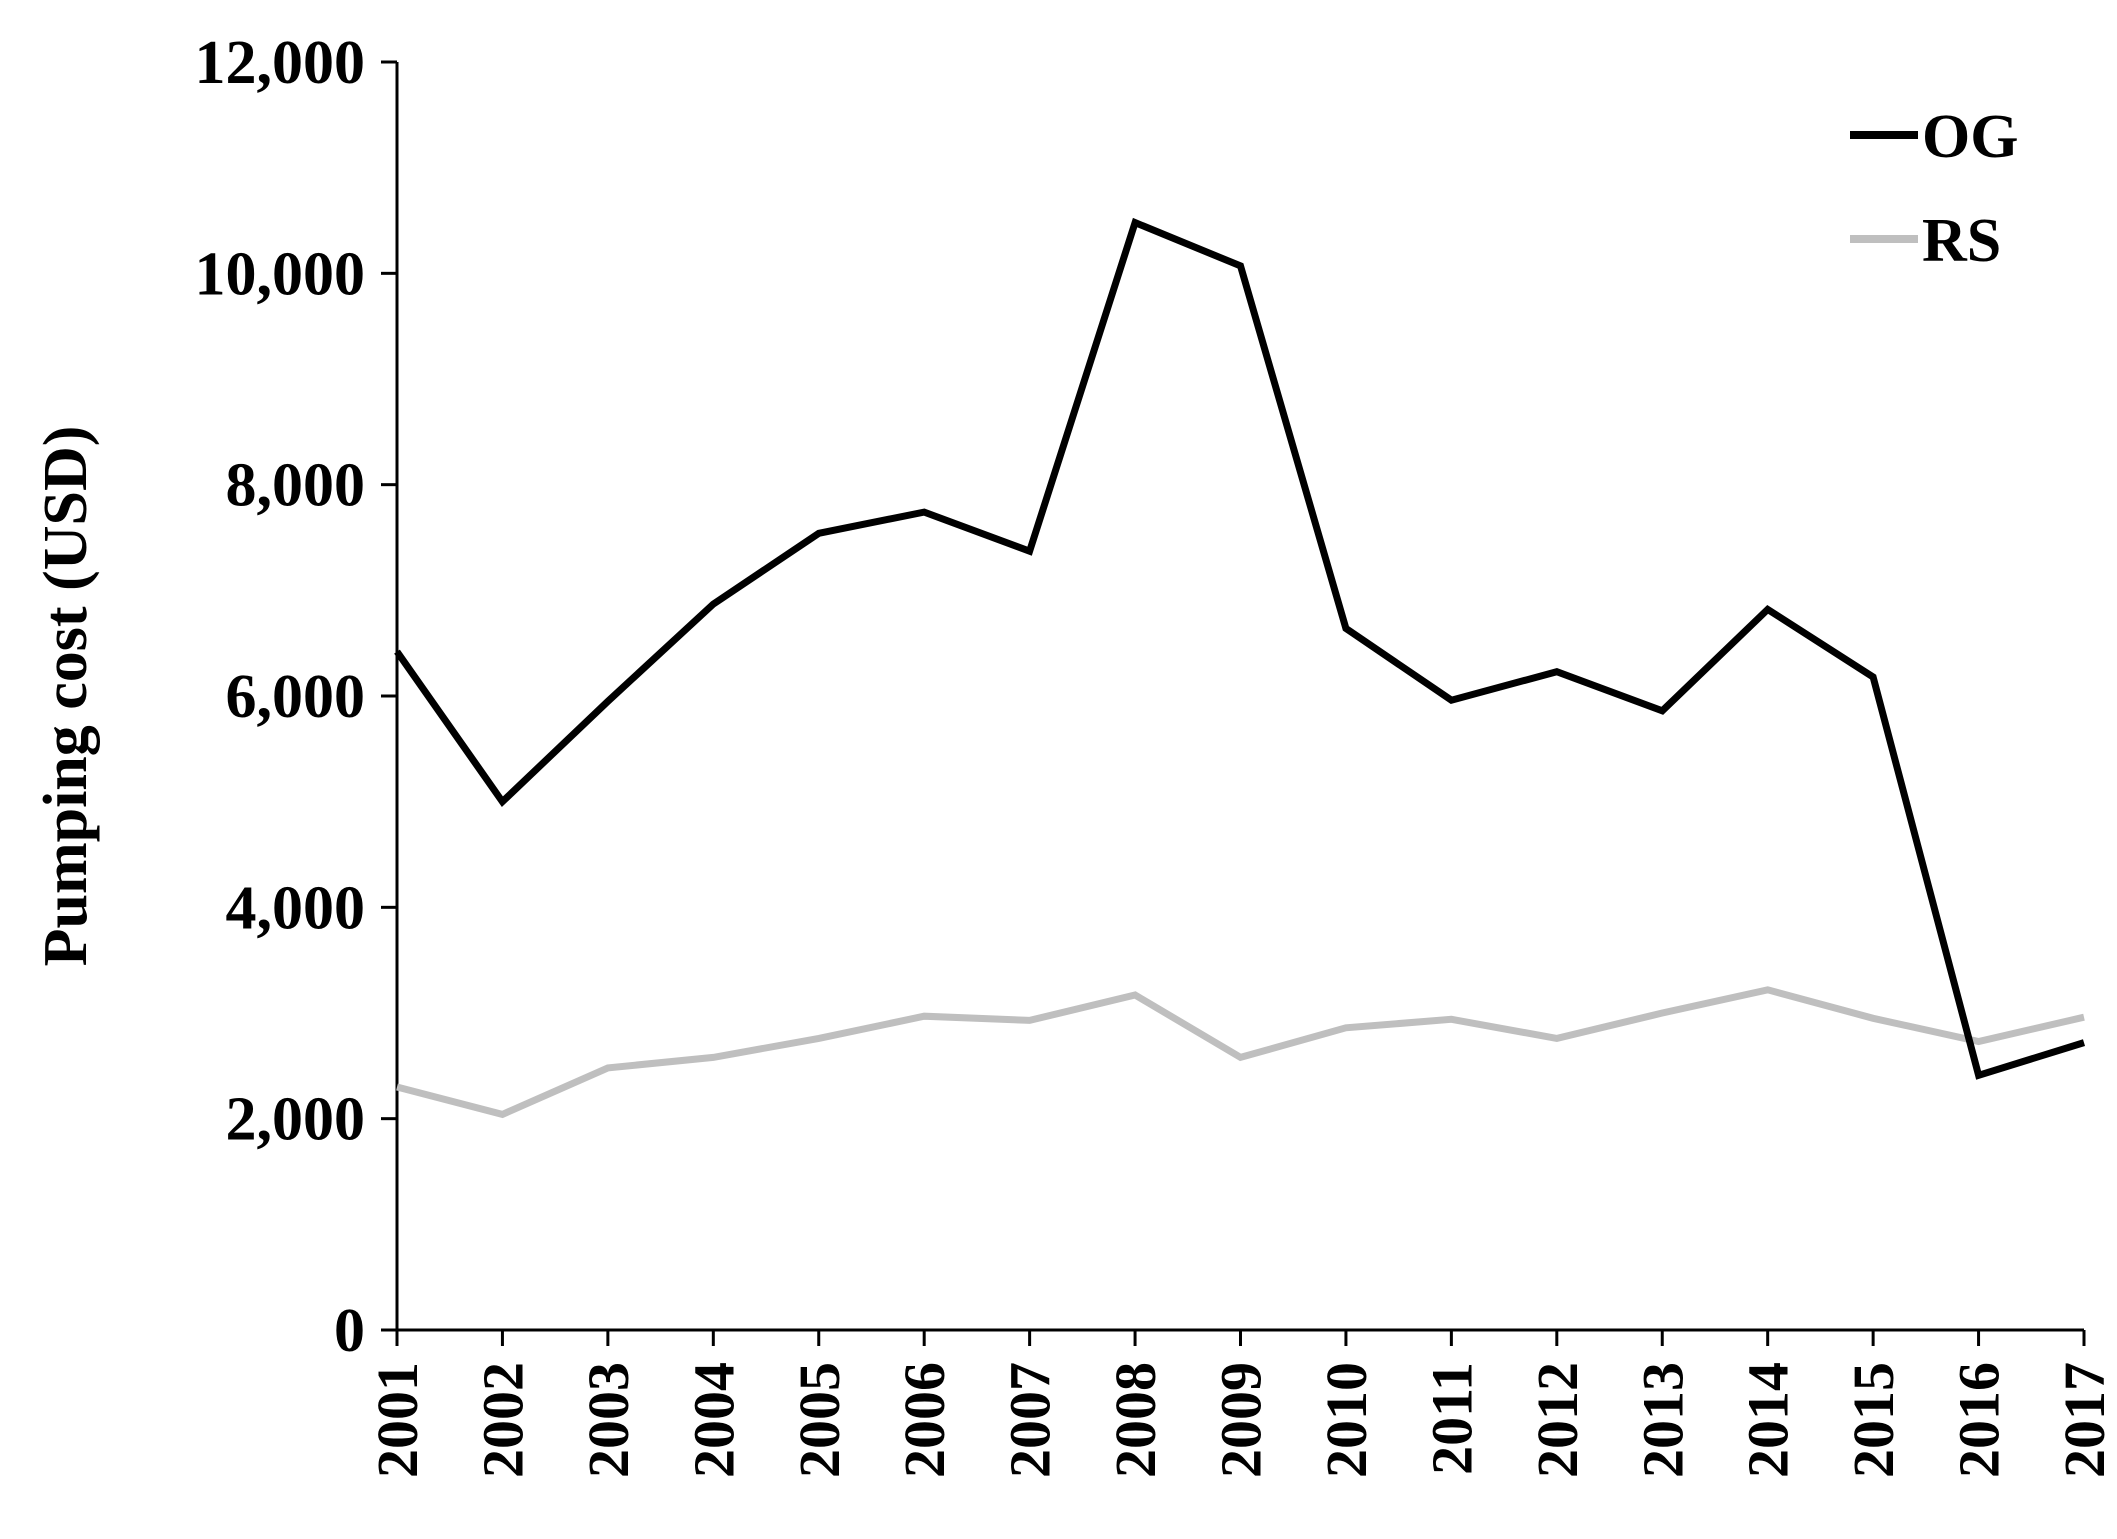 The height and width of the screenshot is (1539, 2117). What do you see at coordinates (296, 908) in the screenshot?
I see `y-tick-label: 4,000` at bounding box center [296, 908].